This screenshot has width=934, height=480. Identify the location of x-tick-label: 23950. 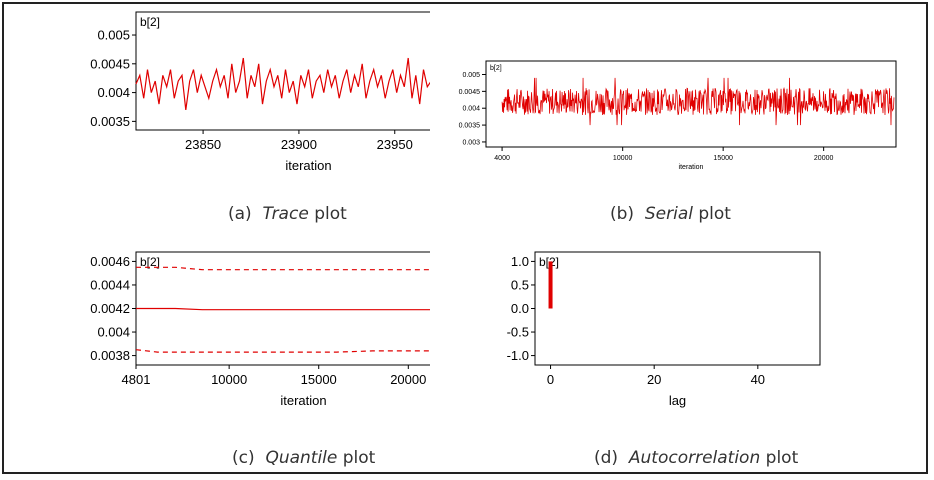
(395, 144).